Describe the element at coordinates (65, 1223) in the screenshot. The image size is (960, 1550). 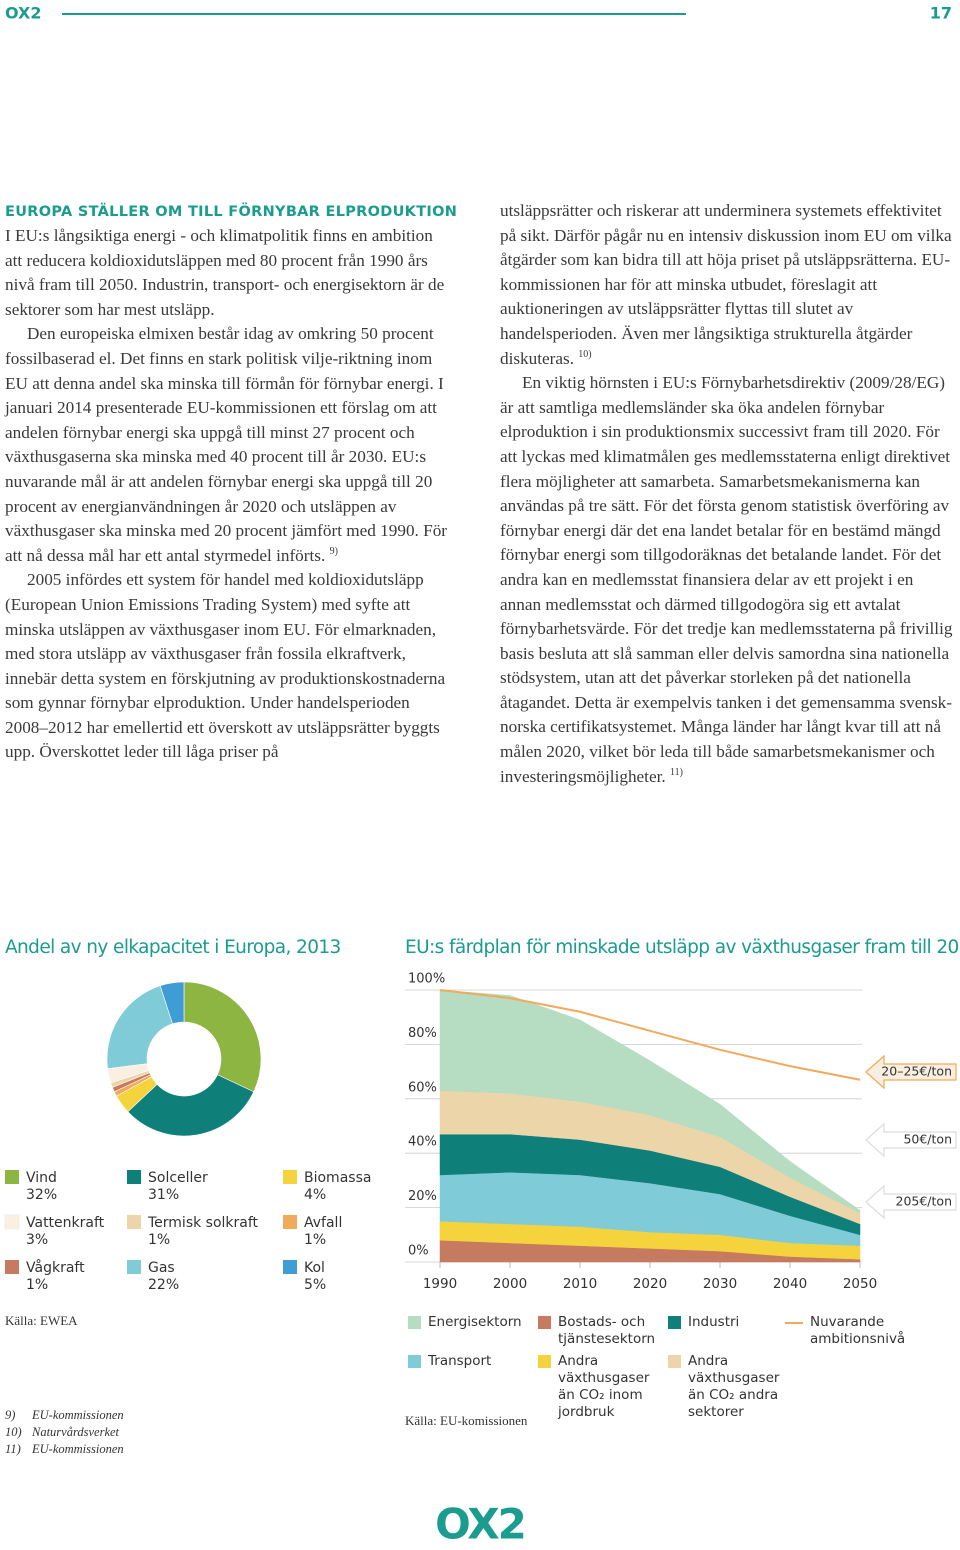
I see `legend-label: Vattenkraft` at that location.